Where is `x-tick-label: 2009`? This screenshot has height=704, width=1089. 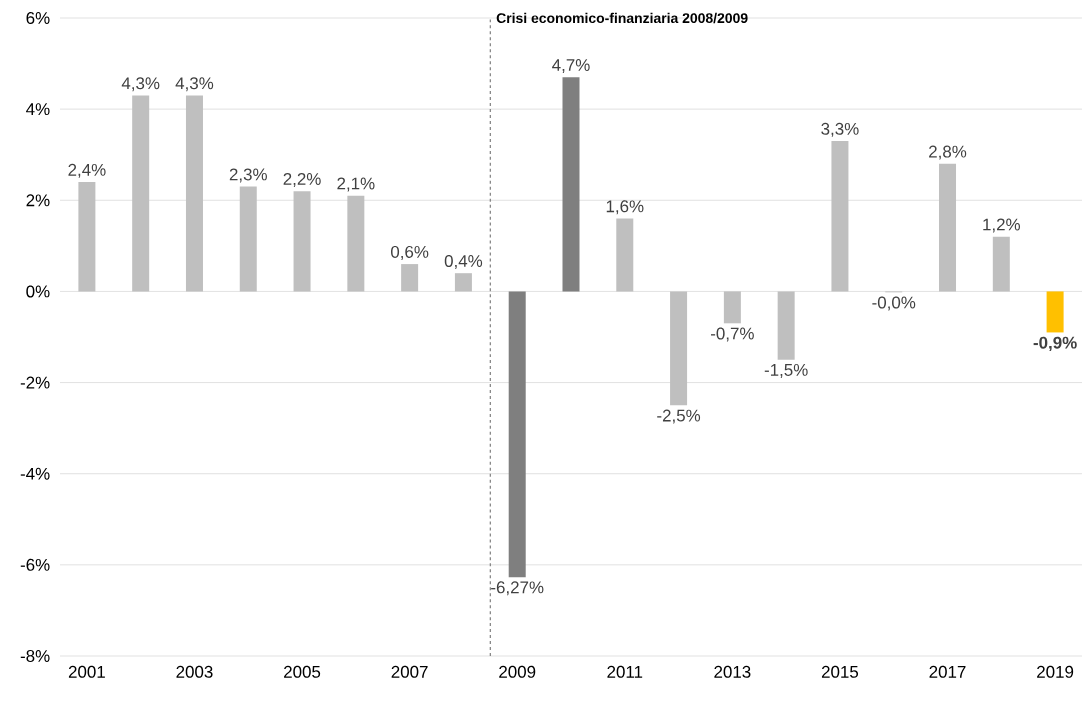 x-tick-label: 2009 is located at coordinates (517, 671).